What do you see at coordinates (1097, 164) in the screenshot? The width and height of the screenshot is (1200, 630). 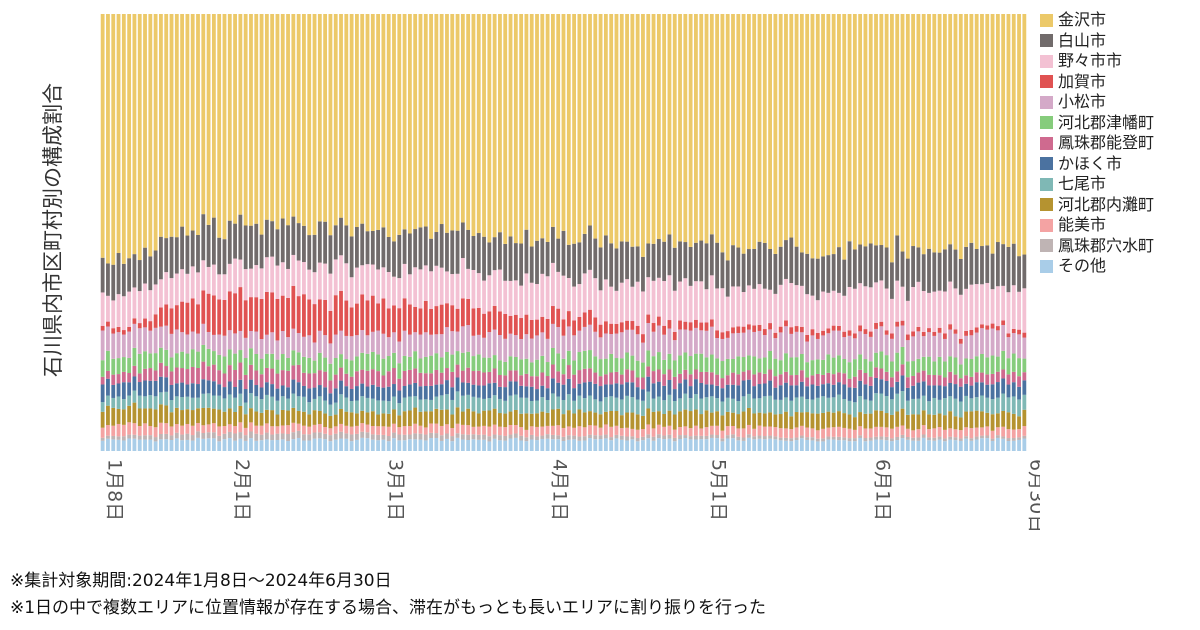 I see `legend-item: かほく市` at bounding box center [1097, 164].